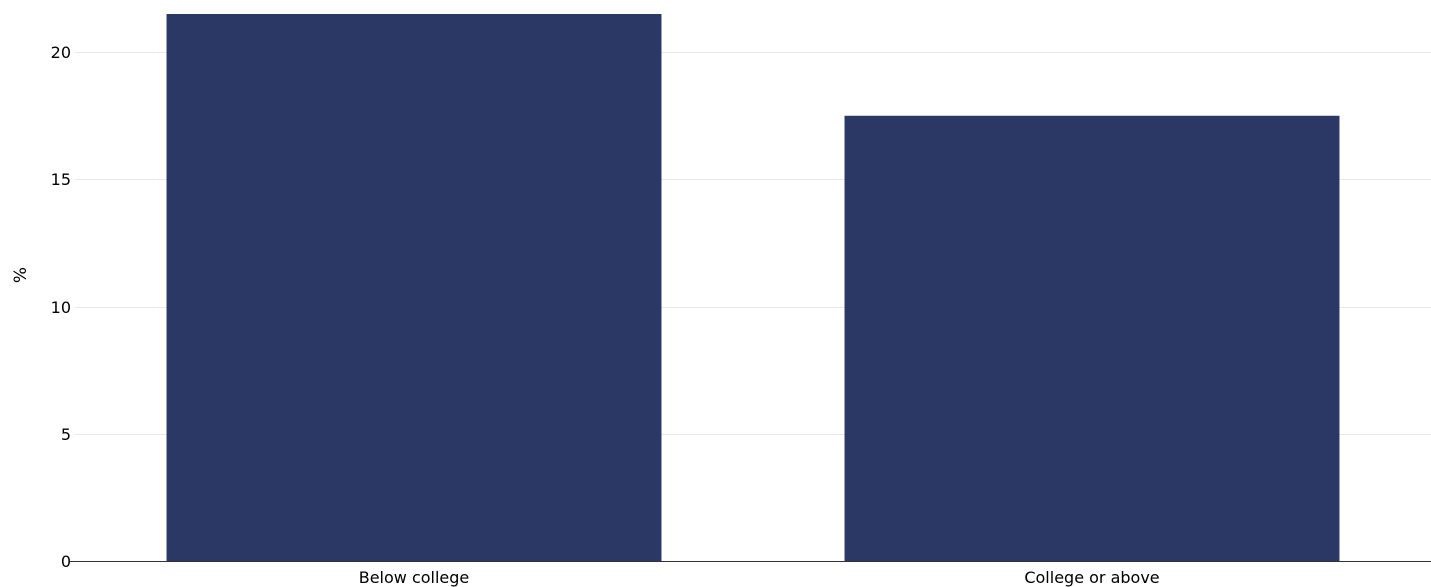  Describe the element at coordinates (66, 561) in the screenshot. I see `y-tick-label: 0` at that location.